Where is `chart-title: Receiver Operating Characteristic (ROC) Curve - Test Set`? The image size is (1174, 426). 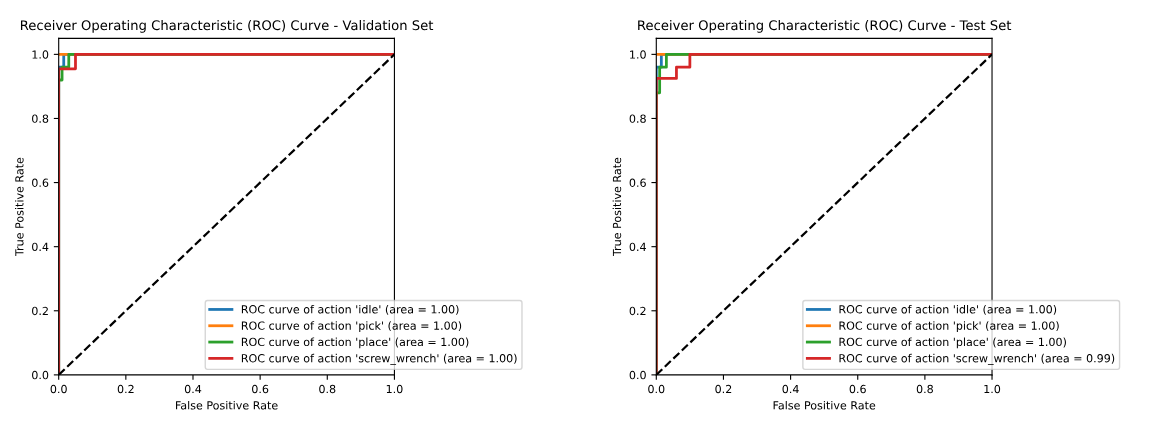
chart-title: Receiver Operating Characteristic (ROC) Curve - Test Set is located at coordinates (825, 26).